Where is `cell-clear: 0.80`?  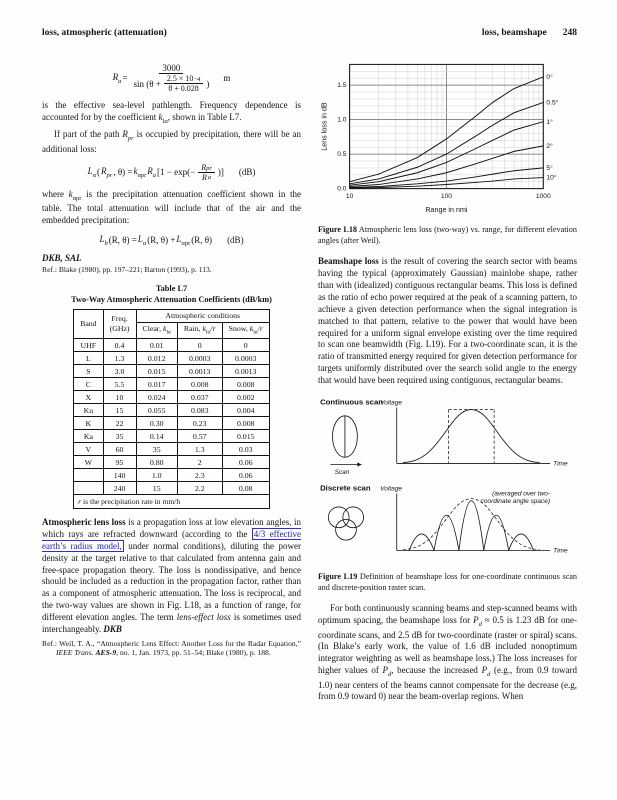
cell-clear: 0.80 is located at coordinates (156, 462).